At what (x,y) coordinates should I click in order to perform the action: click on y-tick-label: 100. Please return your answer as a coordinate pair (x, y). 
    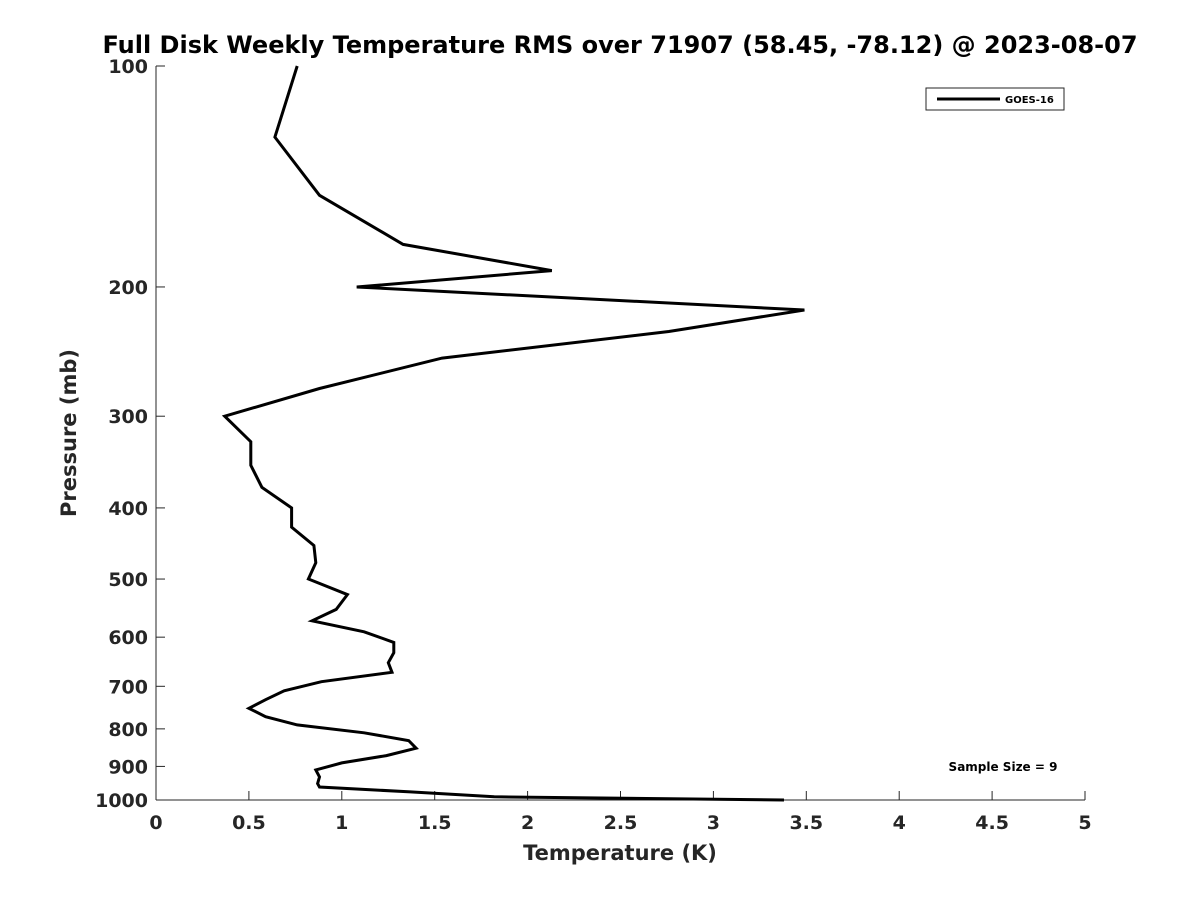
    Looking at the image, I should click on (128, 67).